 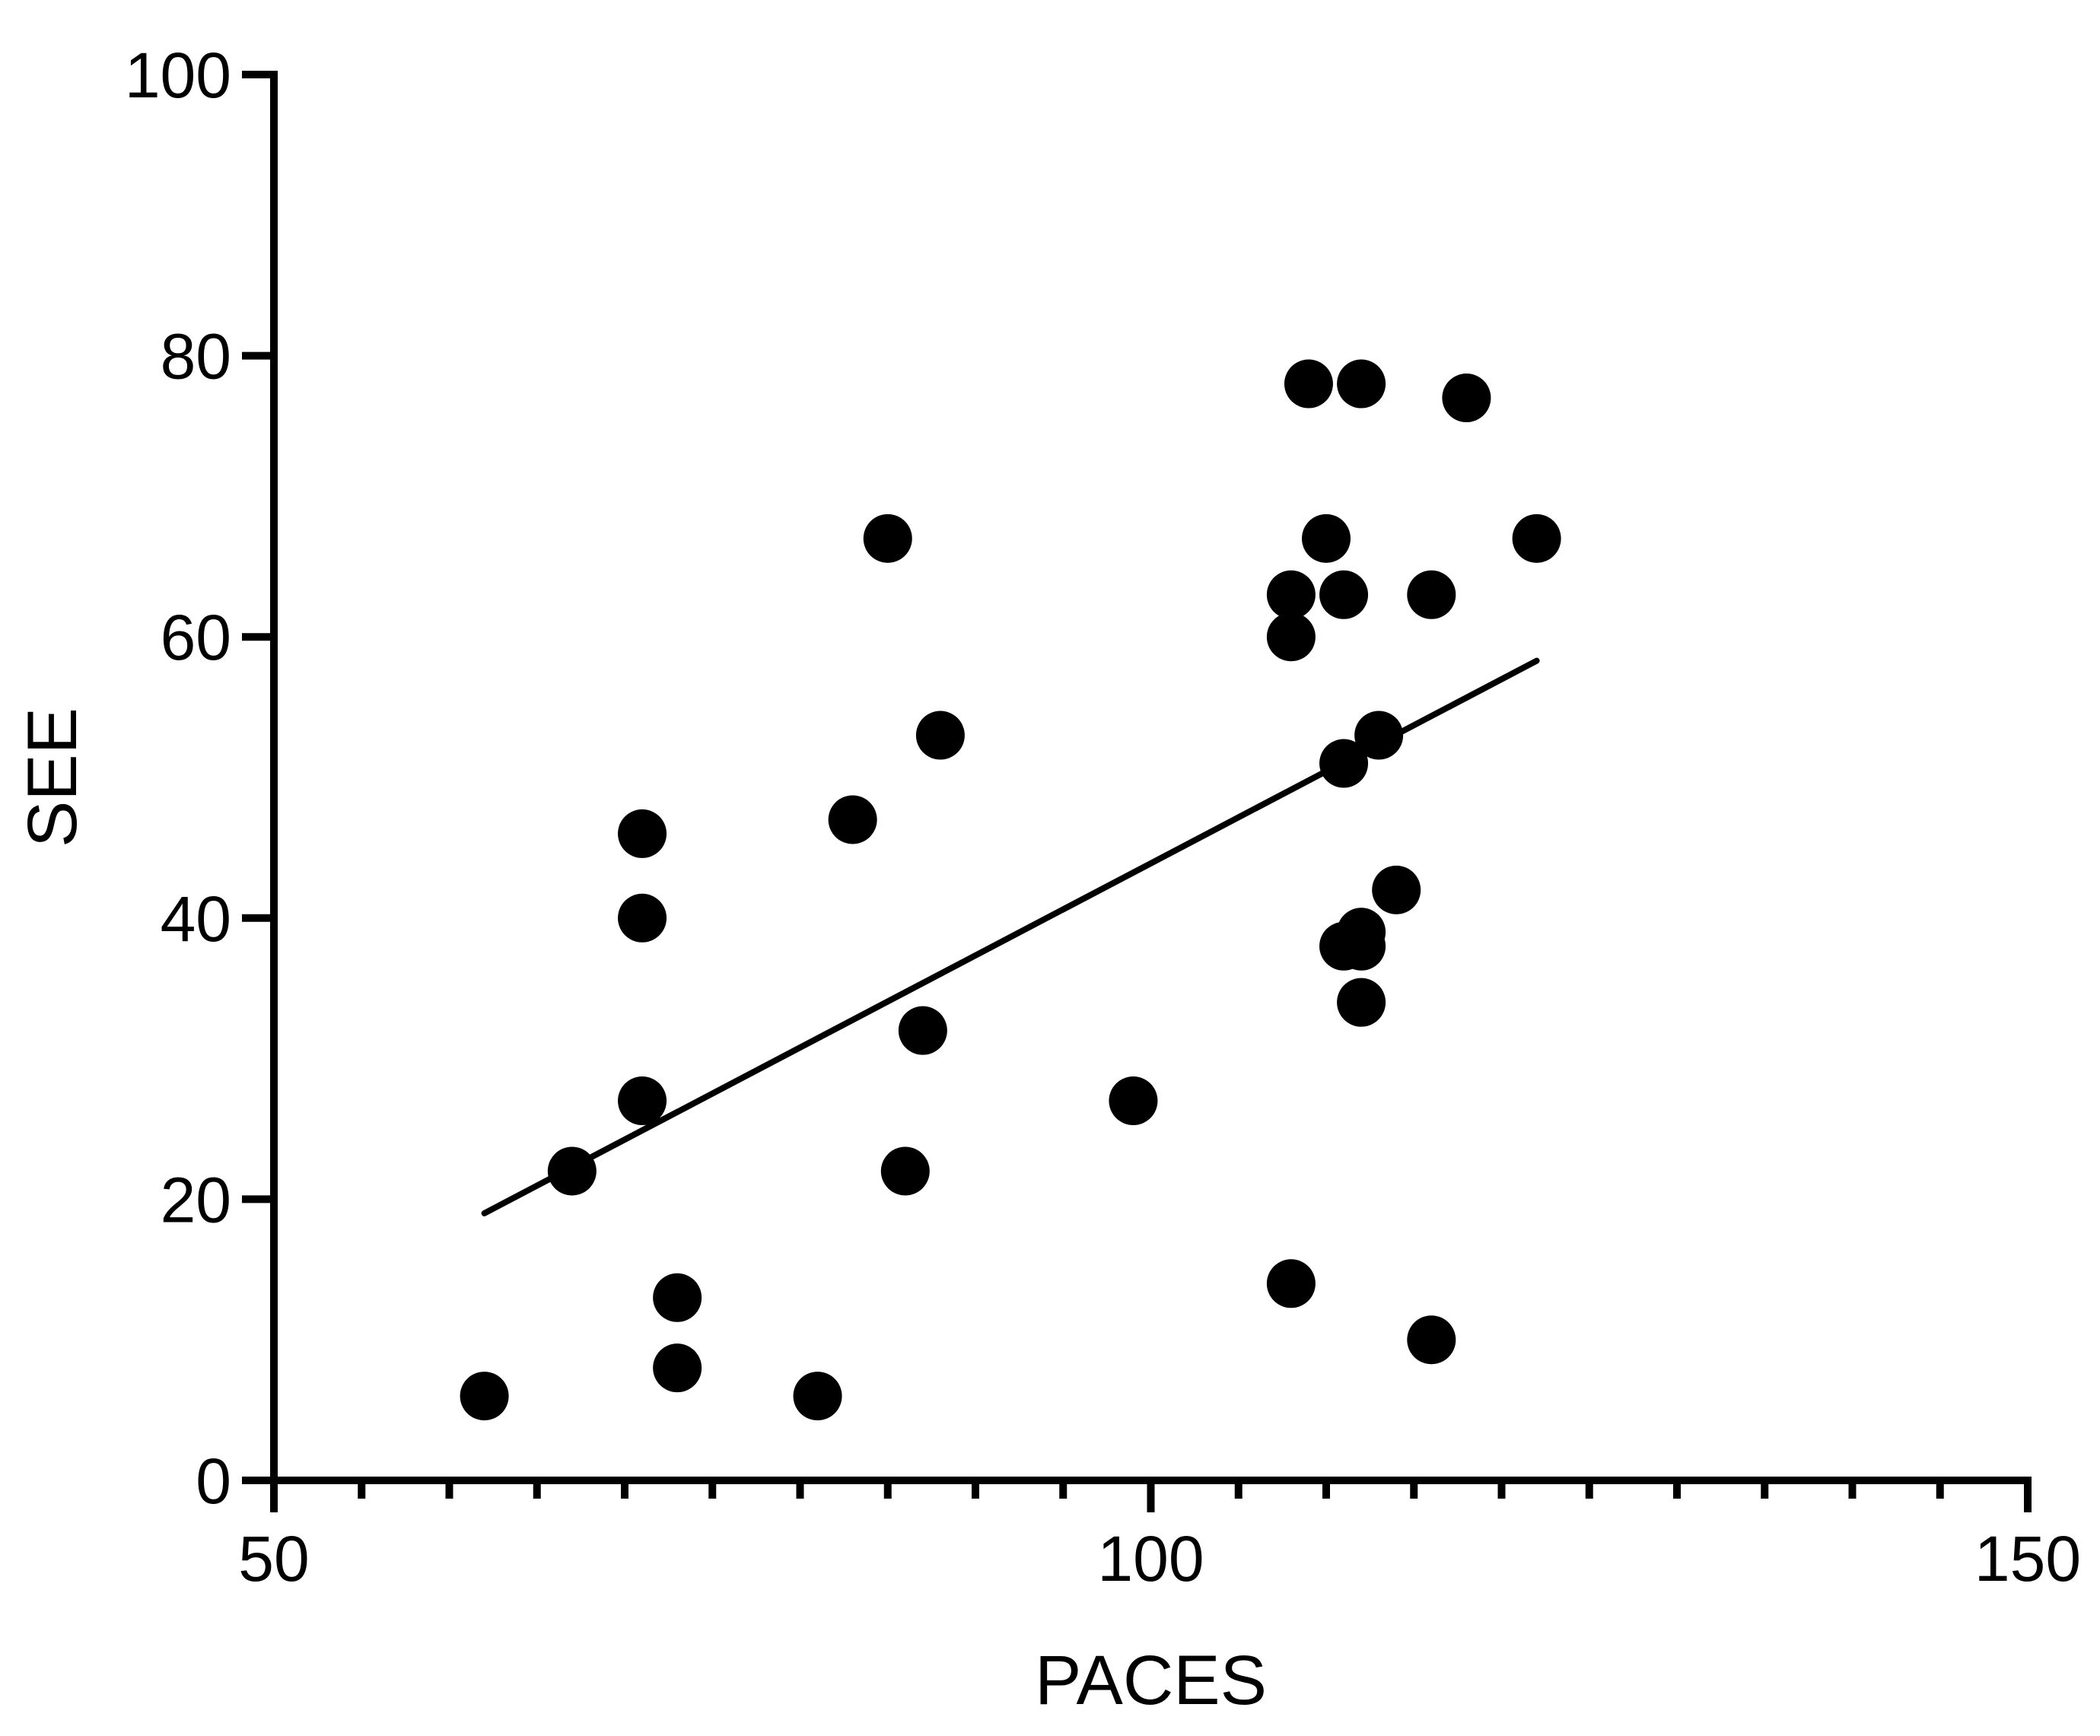 What do you see at coordinates (273, 1559) in the screenshot?
I see `x-tick-label: 50` at bounding box center [273, 1559].